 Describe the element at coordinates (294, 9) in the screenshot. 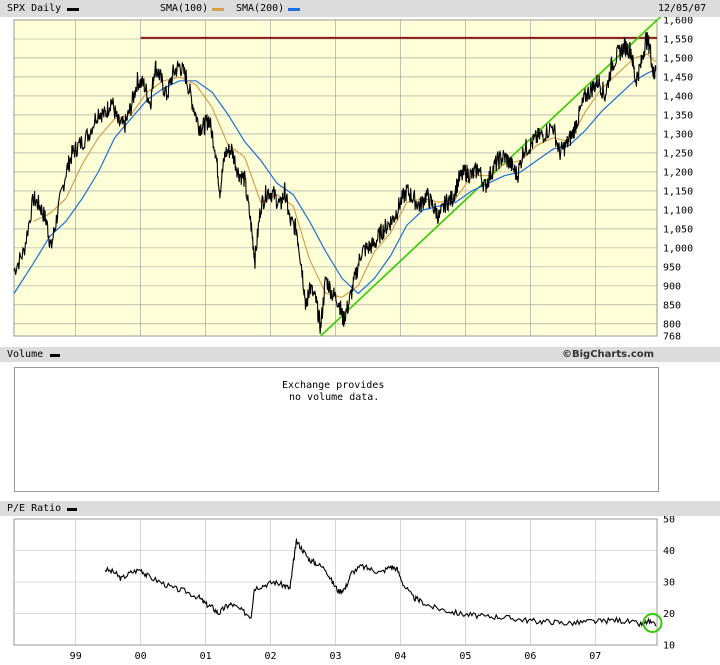

I see `sma200-legend-swatch` at that location.